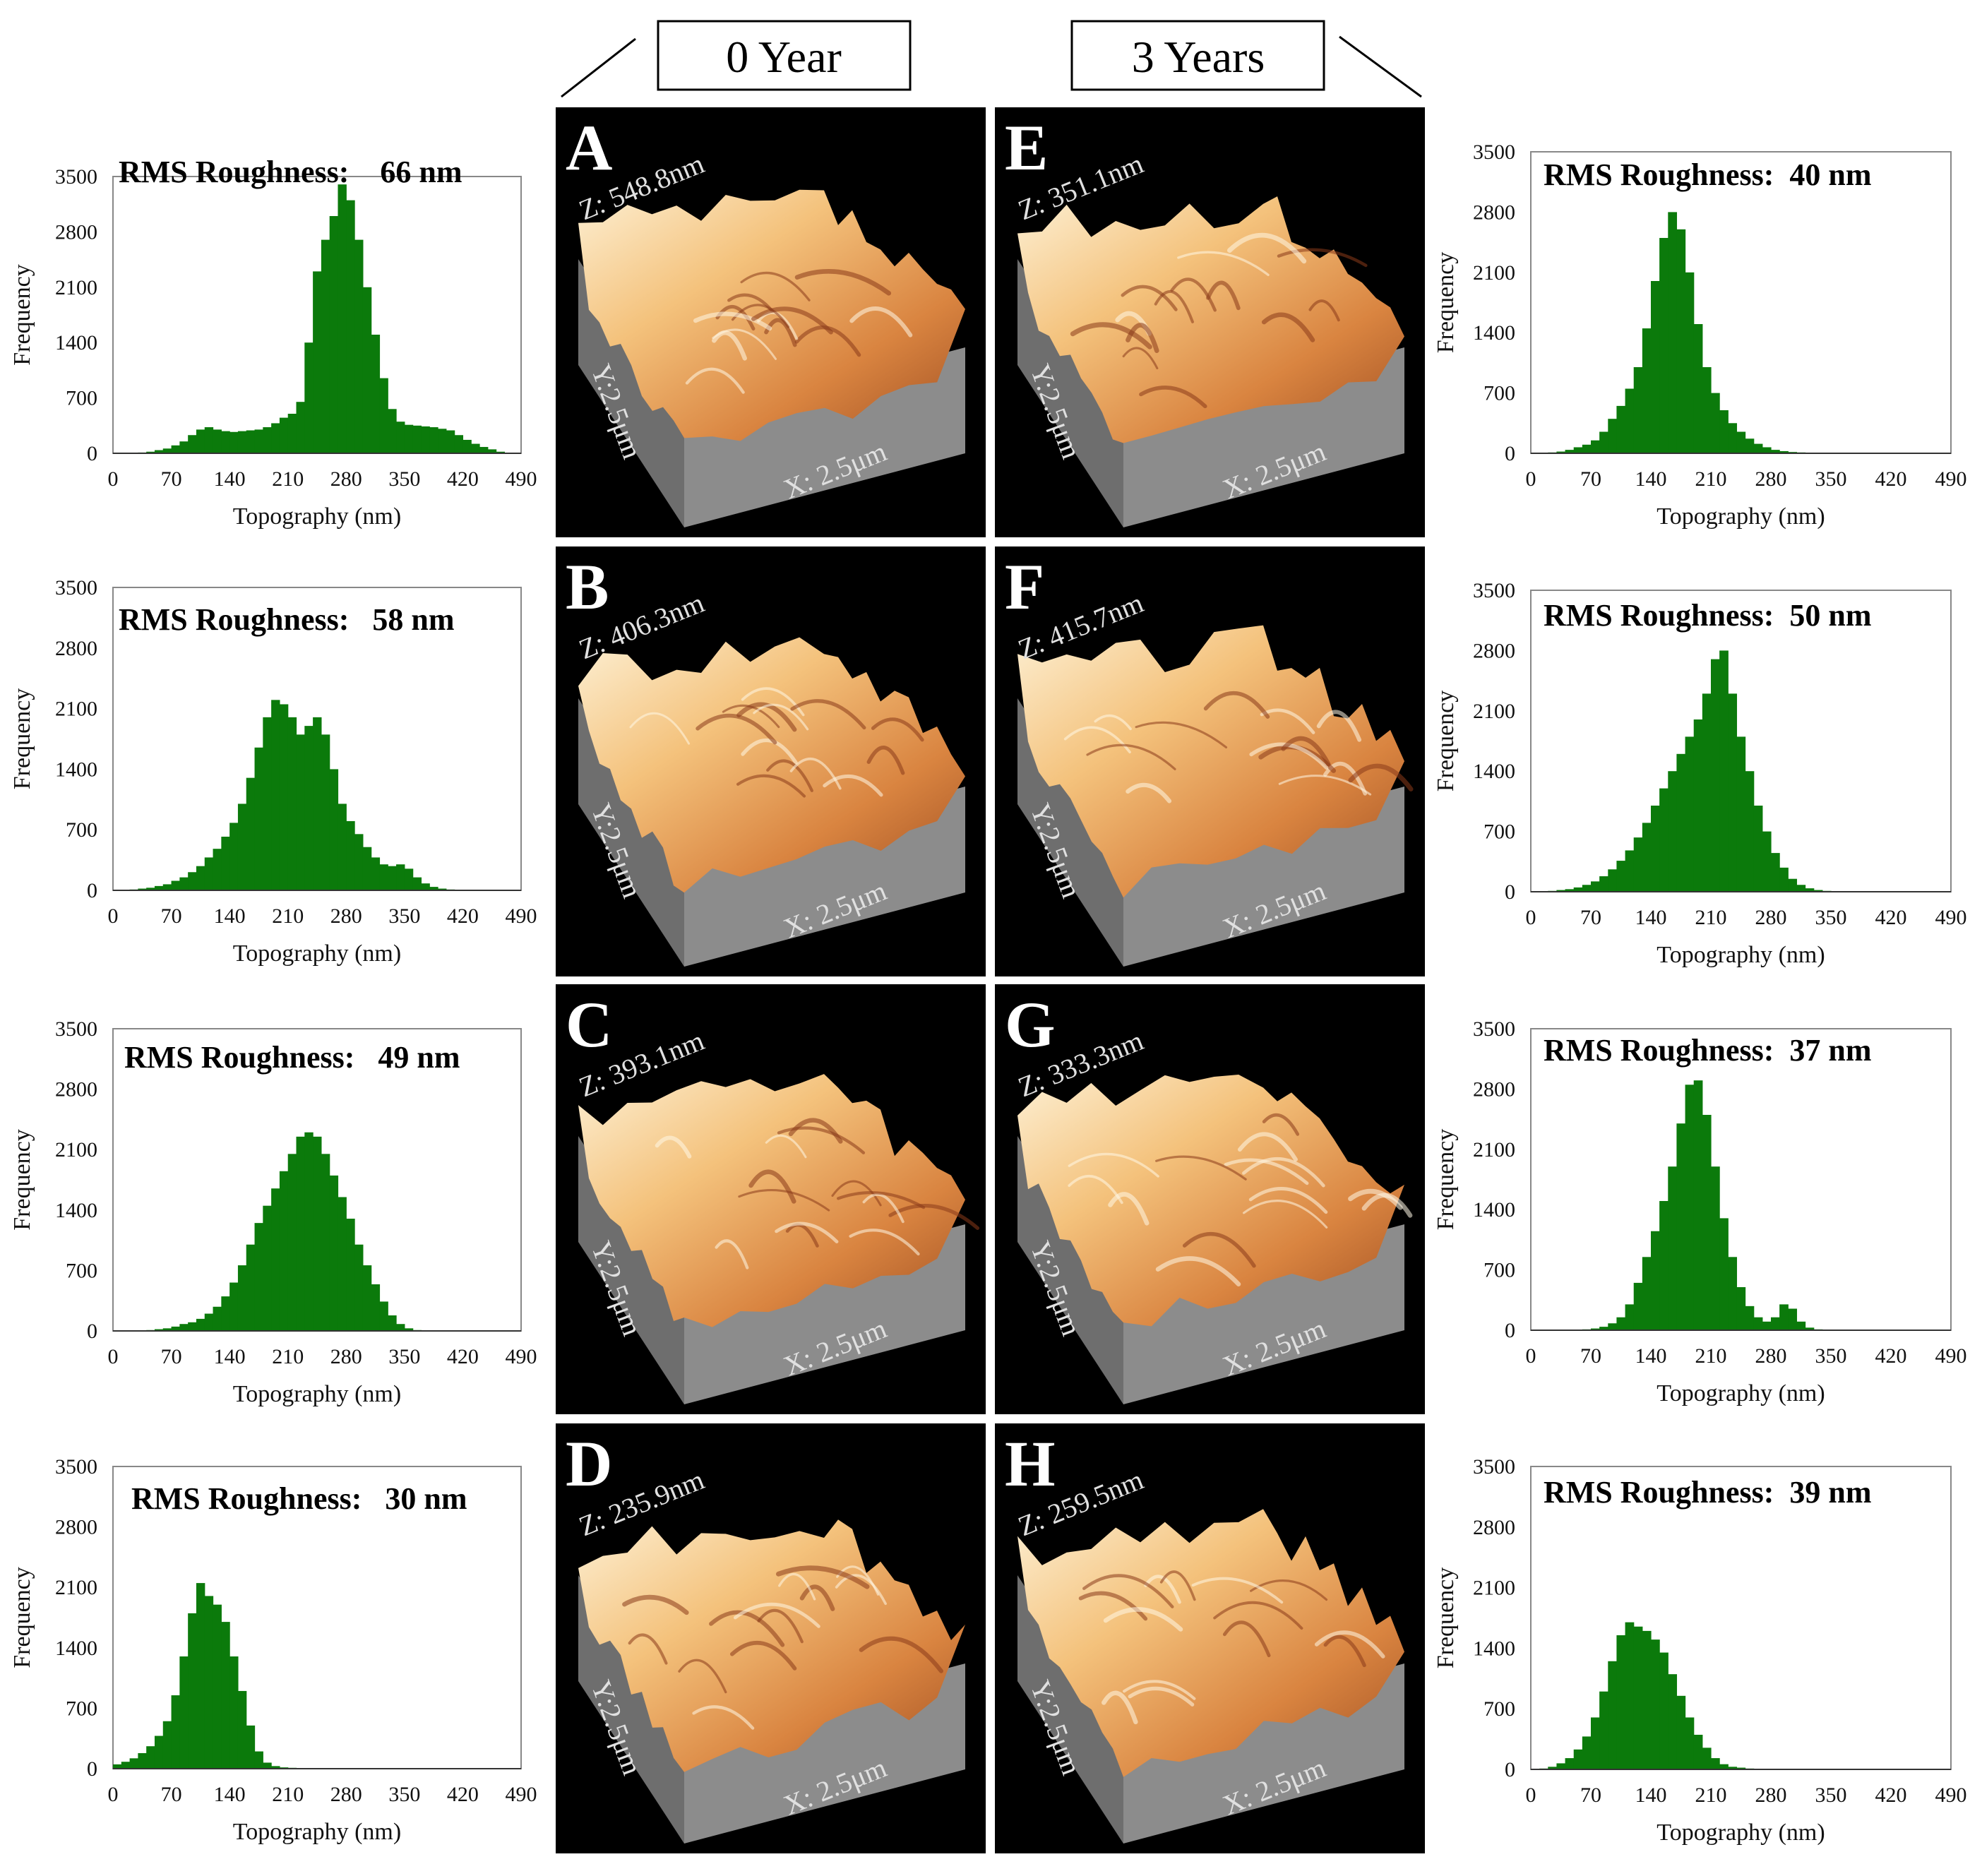 This screenshot has width=1982, height=1876. What do you see at coordinates (1026, 148) in the screenshot?
I see `panel-letter: E` at bounding box center [1026, 148].